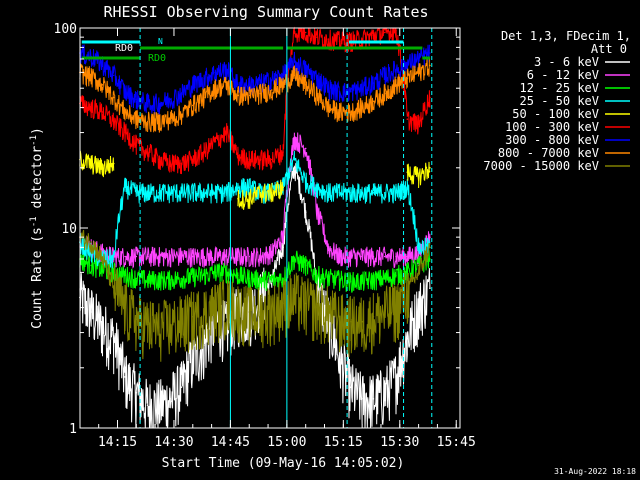 The image size is (640, 480). I want to click on y-axis-label-tail: detector, so click(37, 181).